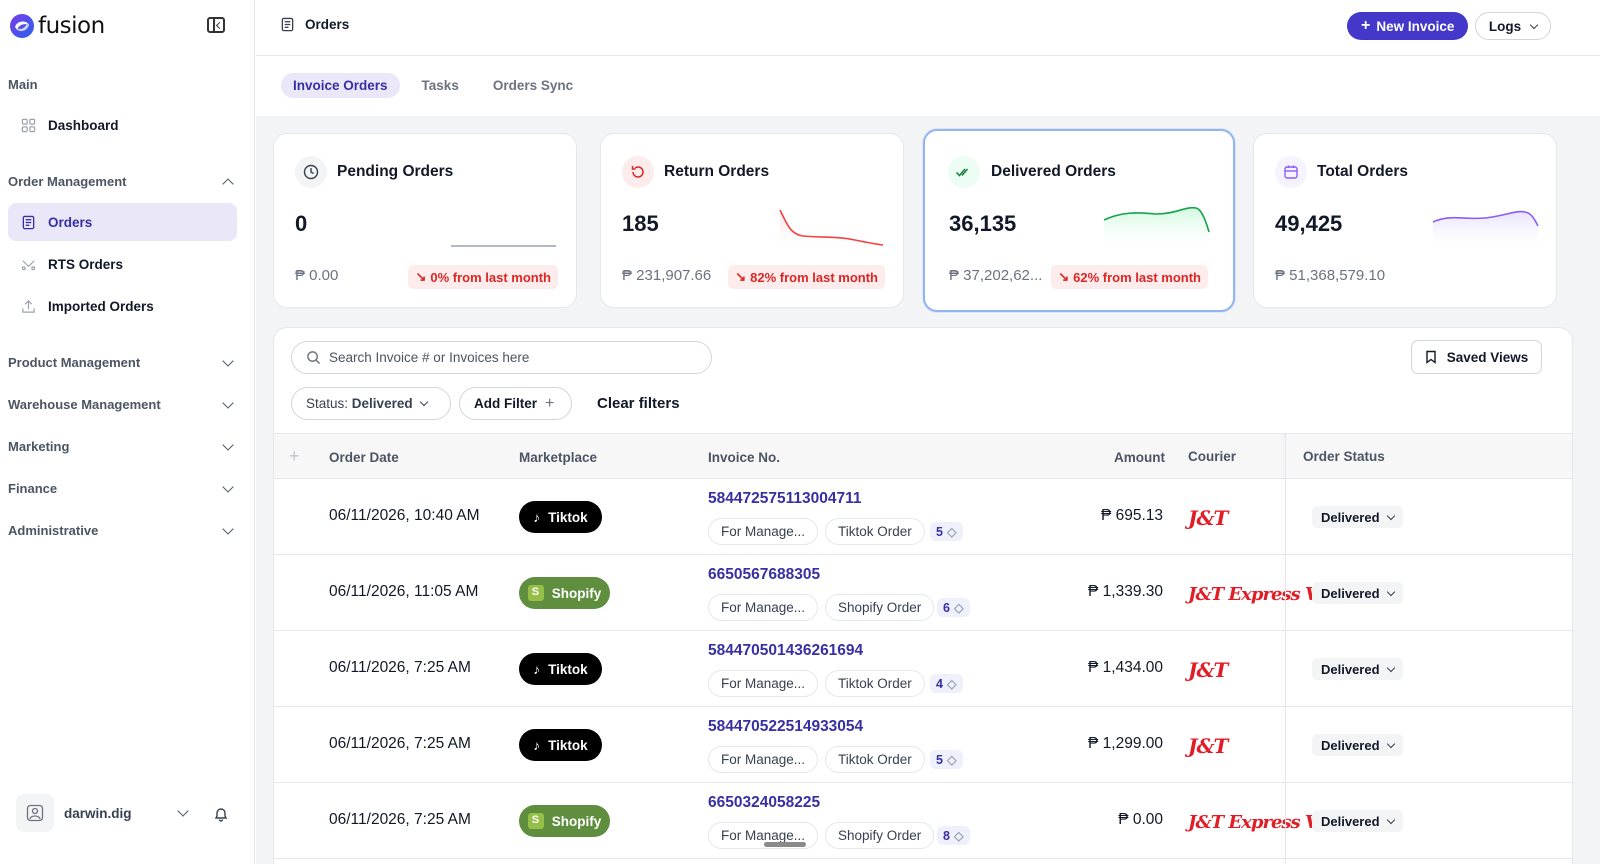 This screenshot has height=864, width=1600. What do you see at coordinates (122, 264) in the screenshot?
I see `sidebar-item-rts-orders: RTS Orders` at bounding box center [122, 264].